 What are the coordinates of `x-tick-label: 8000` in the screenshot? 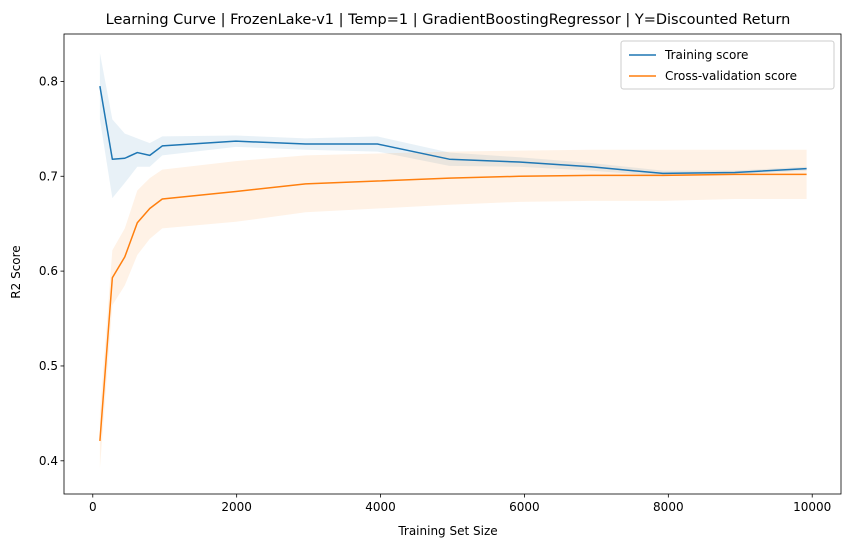 It's located at (668, 507).